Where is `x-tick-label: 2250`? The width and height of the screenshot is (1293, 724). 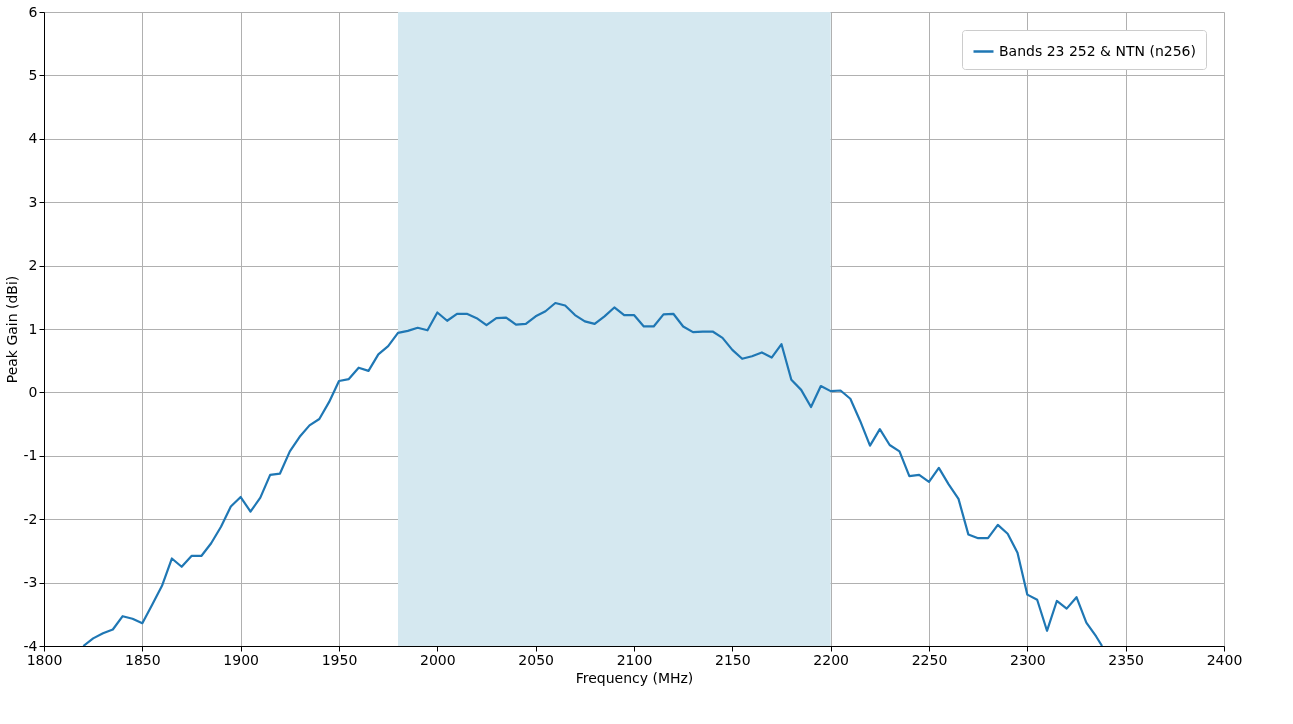
x-tick-label: 2250 is located at coordinates (929, 659).